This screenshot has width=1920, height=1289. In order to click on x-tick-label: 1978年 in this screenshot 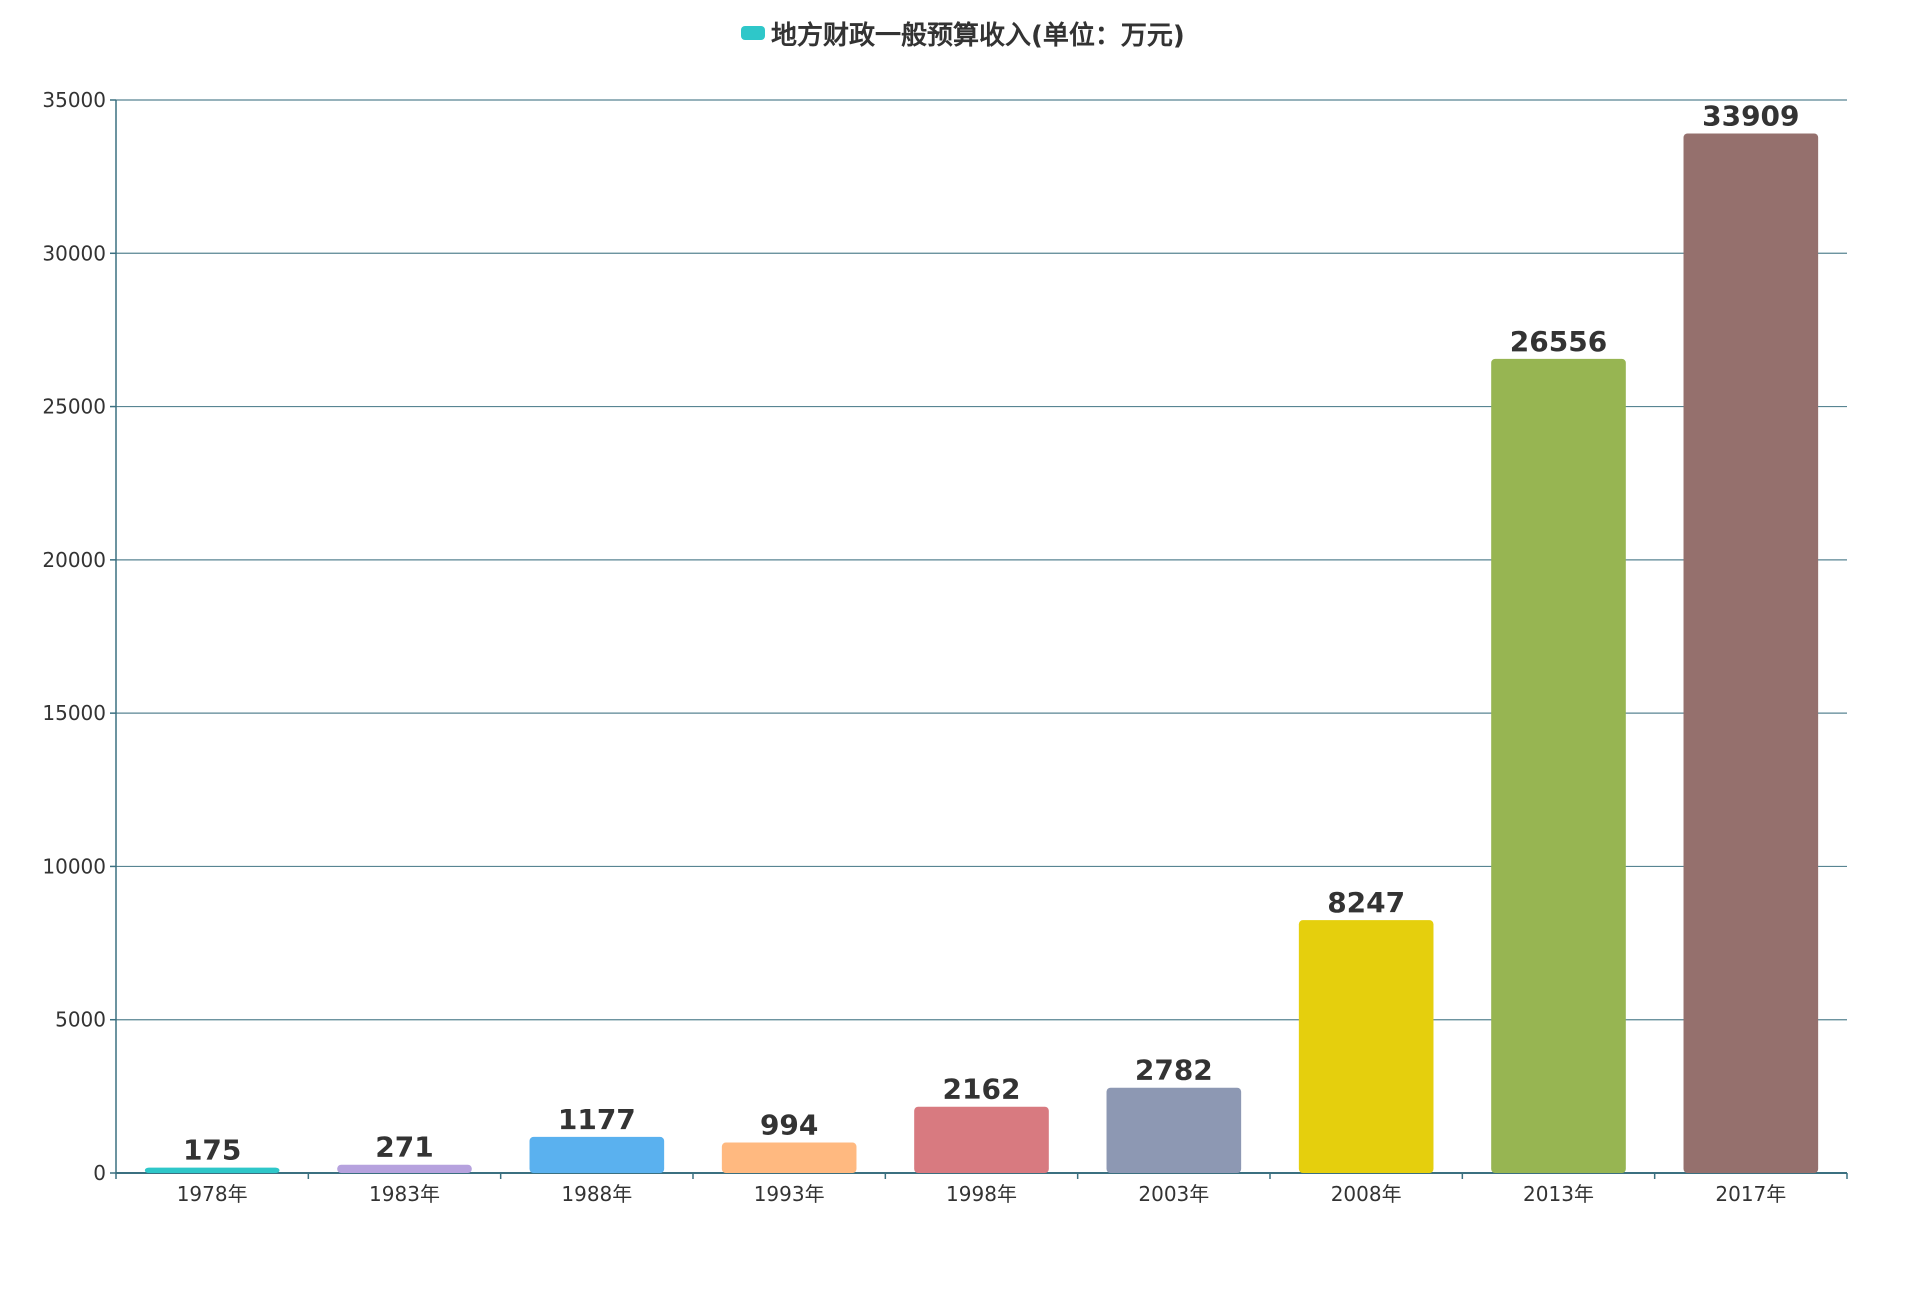, I will do `click(212, 1194)`.